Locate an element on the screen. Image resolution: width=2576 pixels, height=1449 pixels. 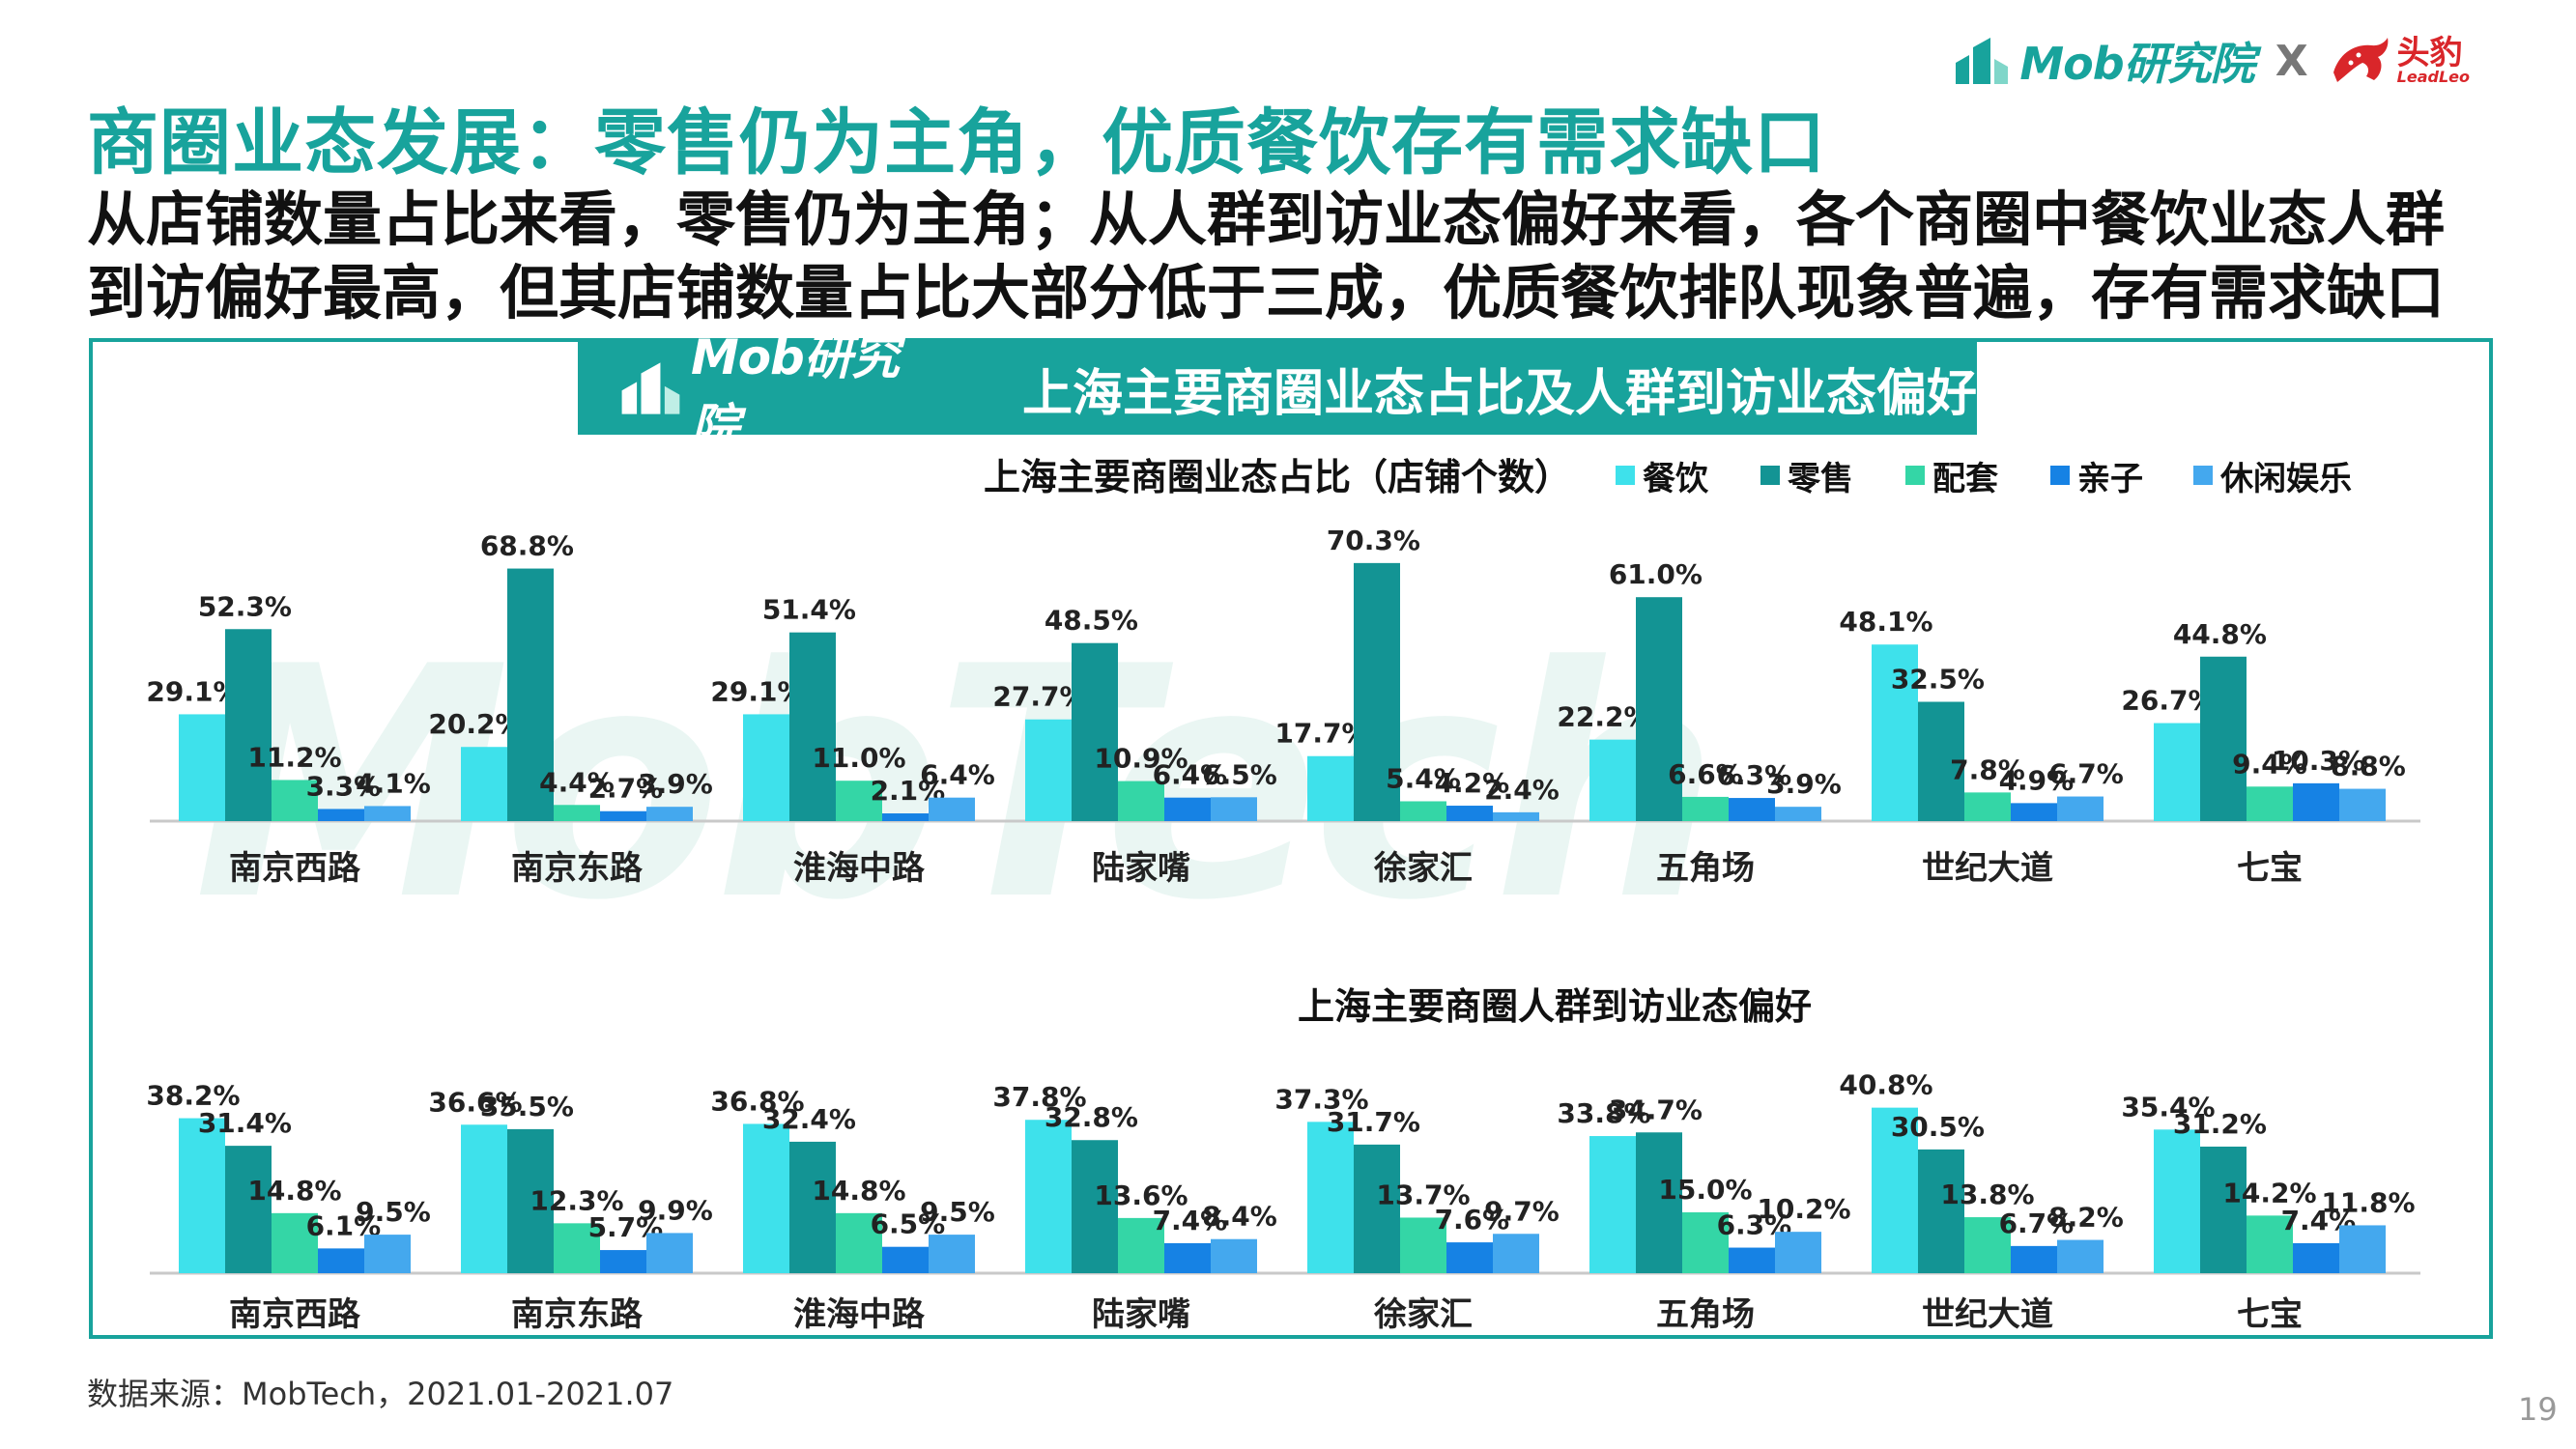
data-label: 12.3% is located at coordinates (577, 1200).